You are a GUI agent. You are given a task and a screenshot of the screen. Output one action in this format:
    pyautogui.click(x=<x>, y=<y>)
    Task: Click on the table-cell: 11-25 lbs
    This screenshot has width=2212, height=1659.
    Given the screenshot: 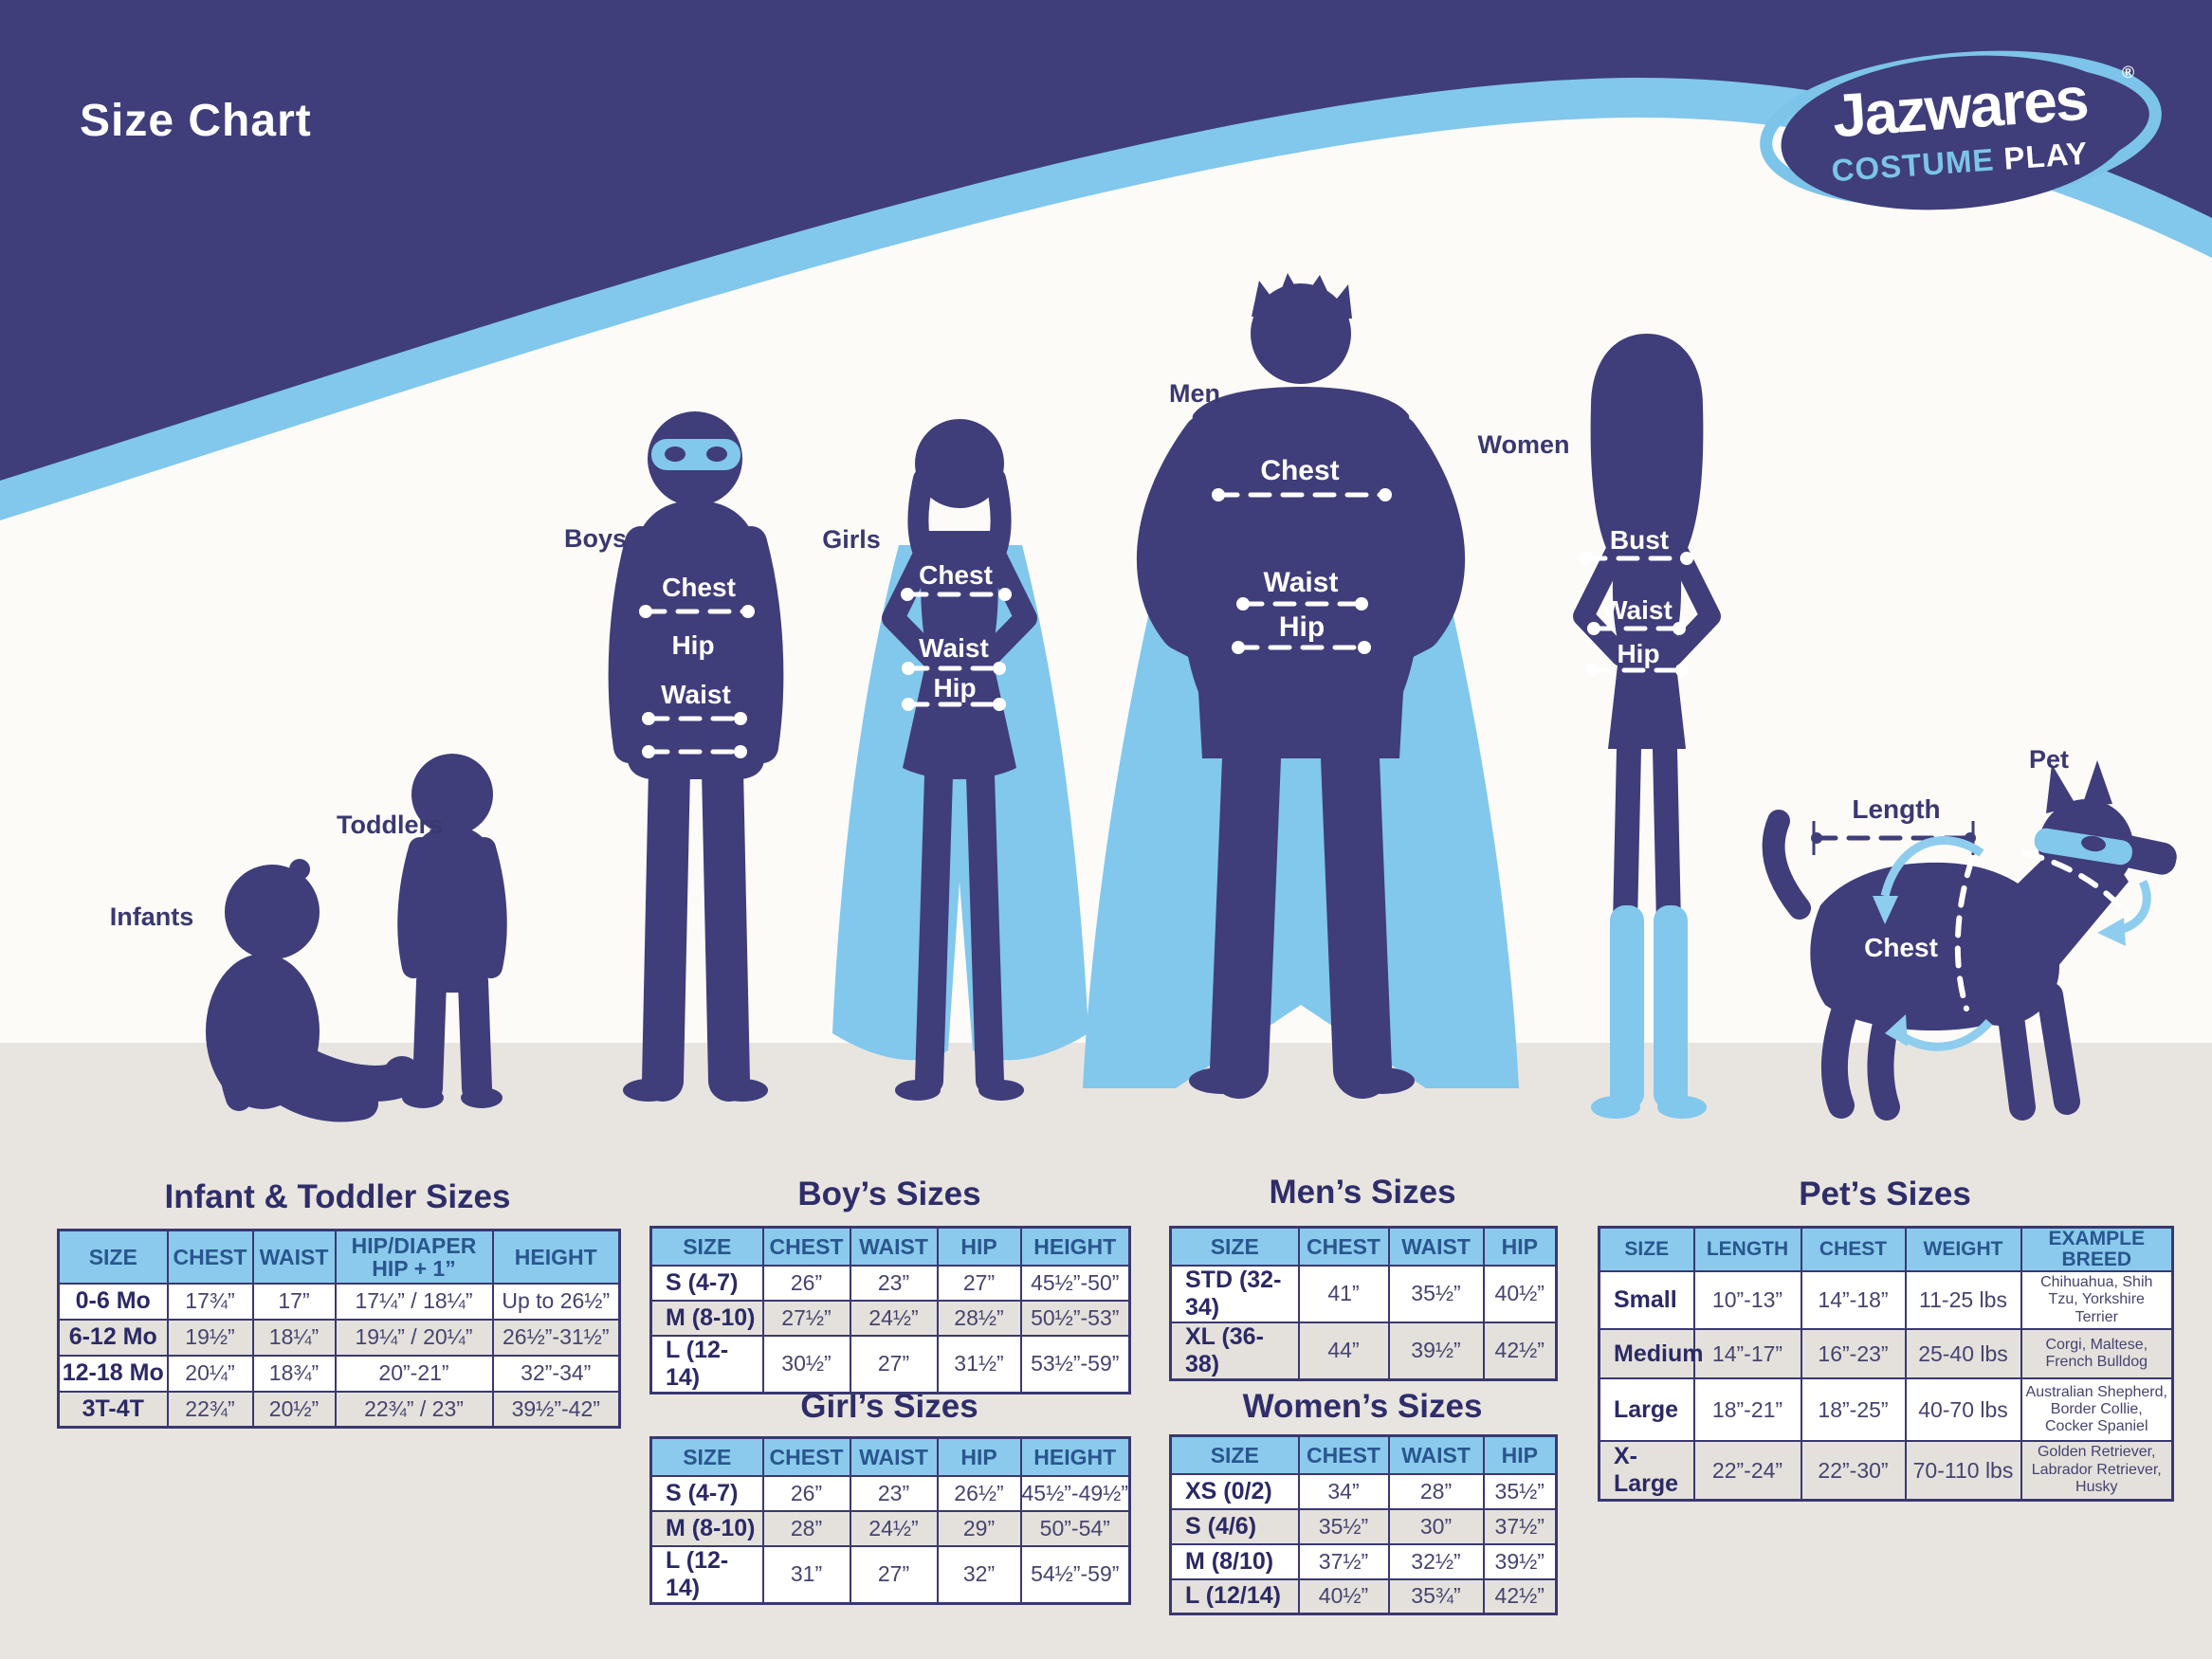 What is the action you would take?
    pyautogui.click(x=1963, y=1300)
    